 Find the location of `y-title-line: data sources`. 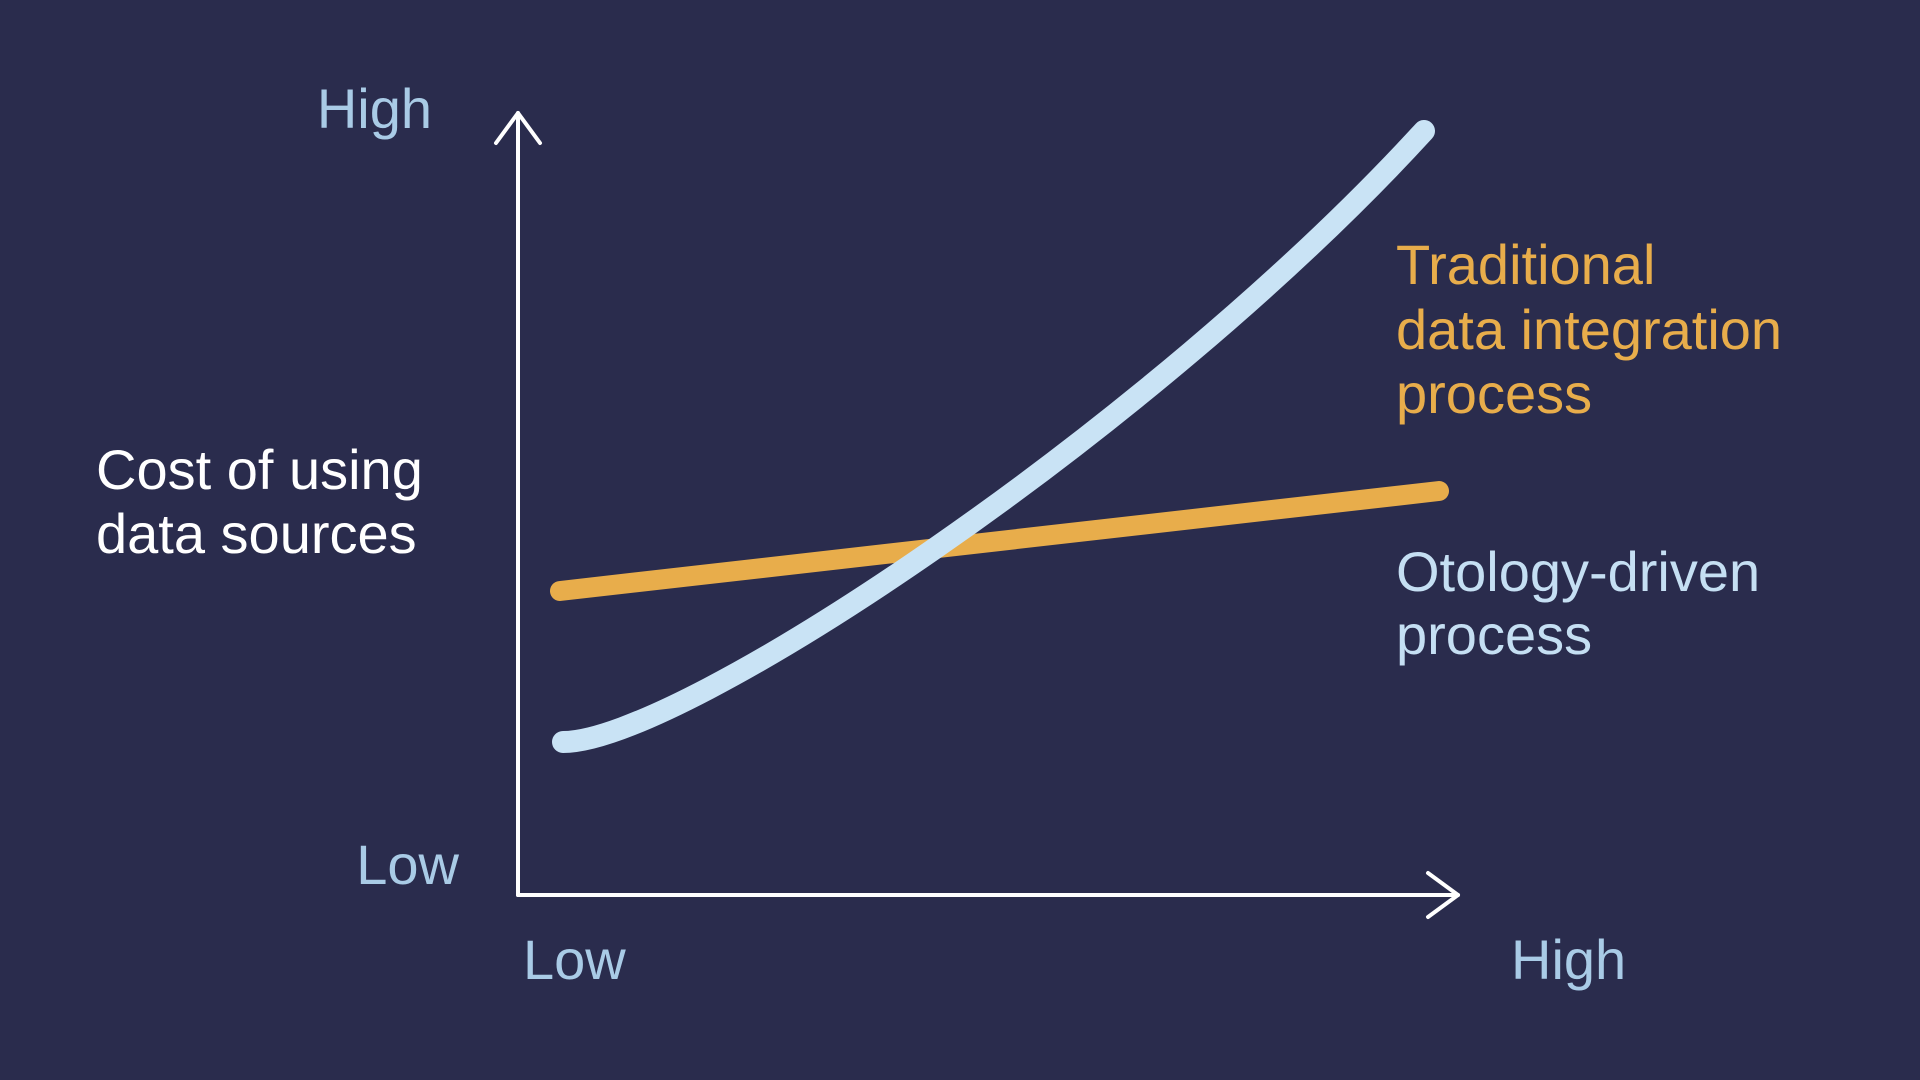

y-title-line: data sources is located at coordinates (256, 533).